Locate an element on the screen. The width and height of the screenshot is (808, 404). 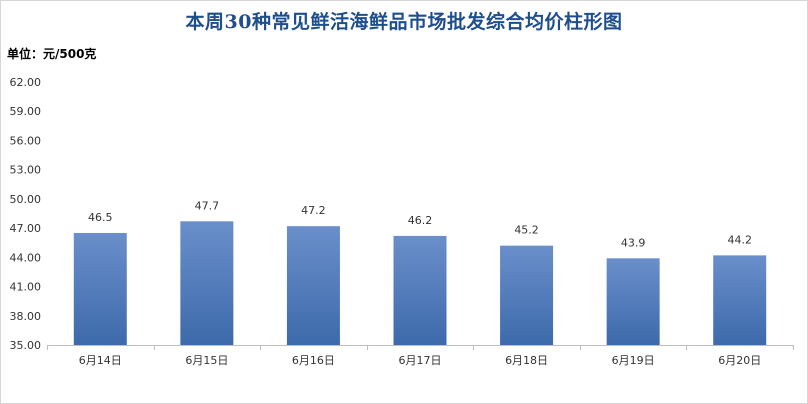
y-tick-label: 53.00 is located at coordinates (26, 170).